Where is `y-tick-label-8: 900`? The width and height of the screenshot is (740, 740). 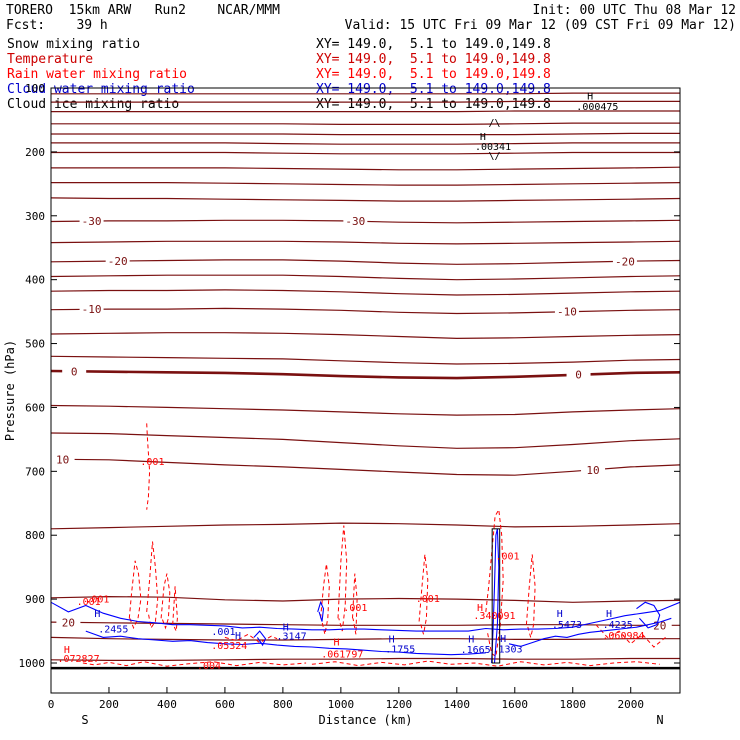 y-tick-label-8: 900 is located at coordinates (35, 599).